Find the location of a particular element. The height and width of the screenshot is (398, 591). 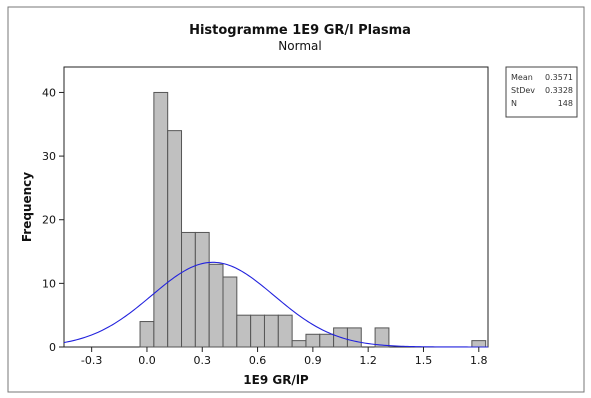

y-tick-label: 10 is located at coordinates (49, 283).